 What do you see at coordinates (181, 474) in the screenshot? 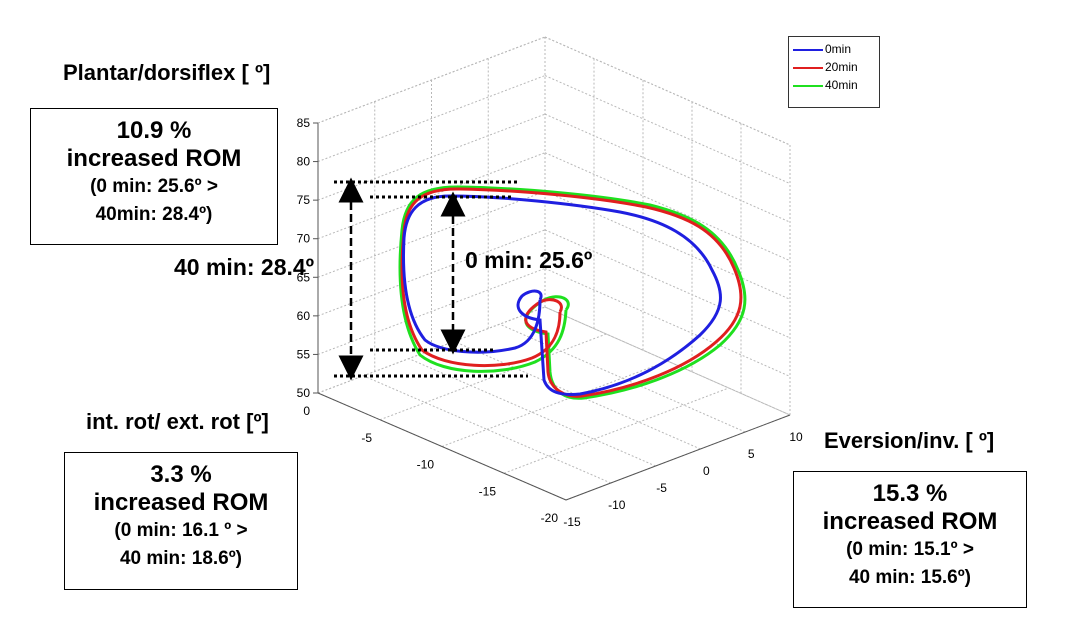
I see `rotation-rom-percent: 3.3 %` at bounding box center [181, 474].